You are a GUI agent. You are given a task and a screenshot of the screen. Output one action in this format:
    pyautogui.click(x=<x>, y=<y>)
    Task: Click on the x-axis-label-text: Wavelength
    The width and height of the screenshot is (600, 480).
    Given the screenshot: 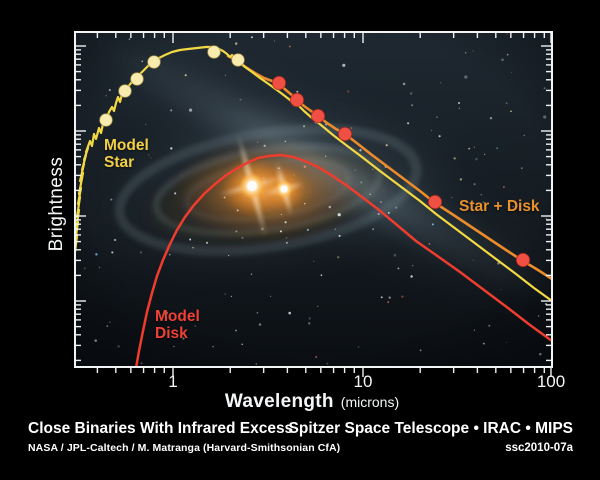 What is the action you would take?
    pyautogui.click(x=279, y=401)
    